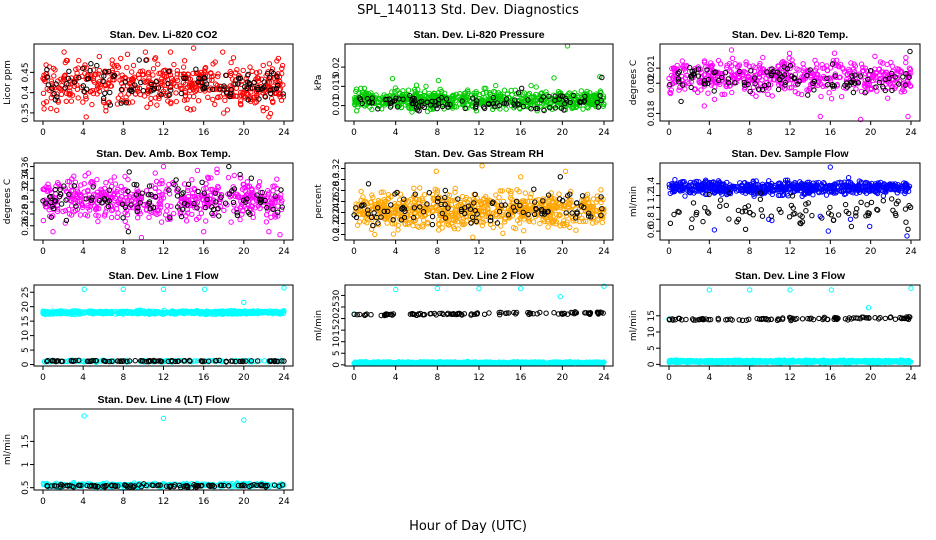 The image size is (936, 540). I want to click on y-axis-label: kPa, so click(319, 83).